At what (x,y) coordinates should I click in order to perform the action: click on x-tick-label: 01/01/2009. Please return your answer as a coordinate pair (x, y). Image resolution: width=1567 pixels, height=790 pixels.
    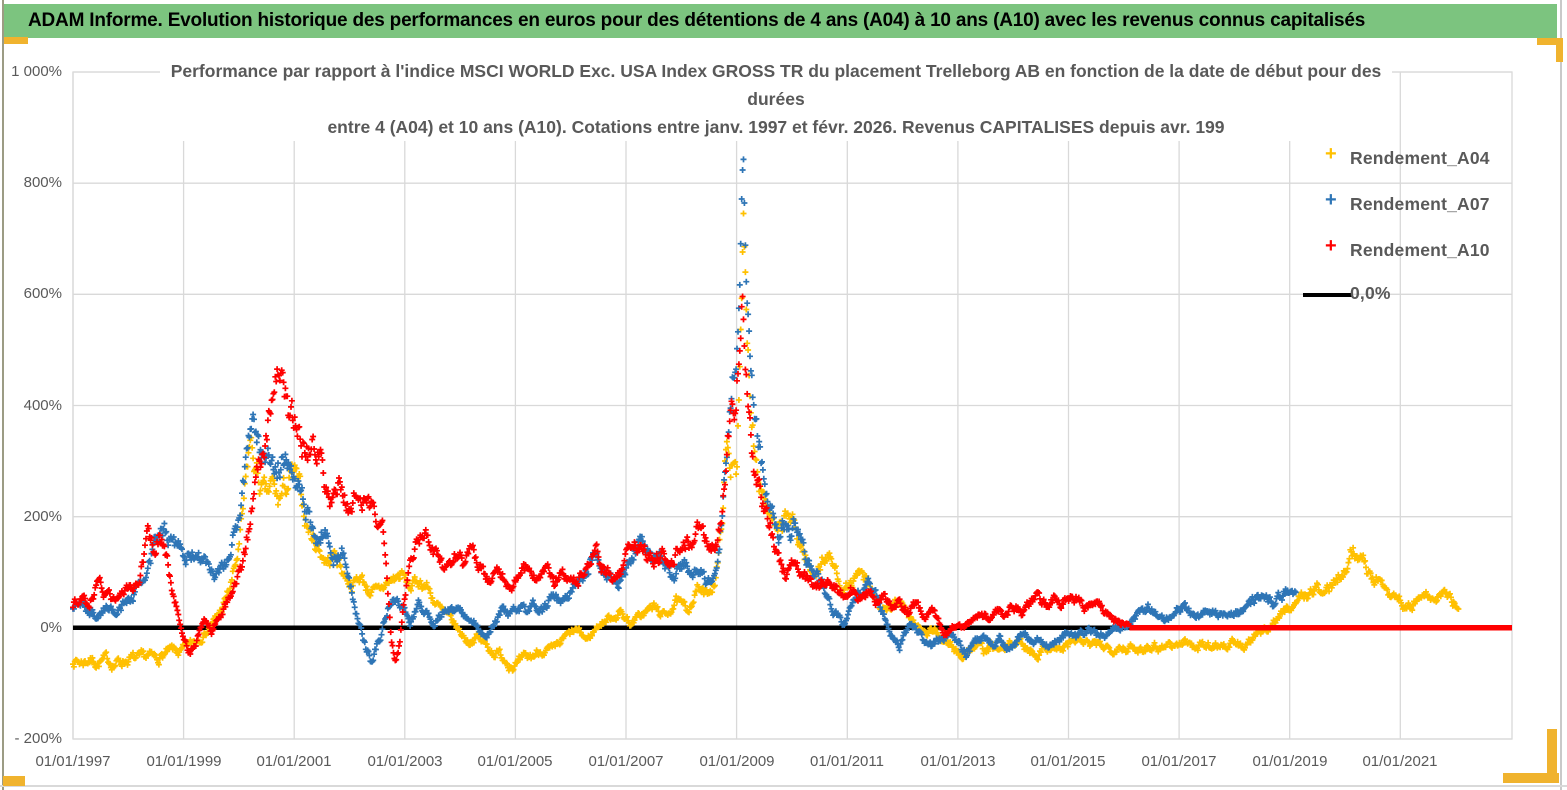
    Looking at the image, I should click on (737, 761).